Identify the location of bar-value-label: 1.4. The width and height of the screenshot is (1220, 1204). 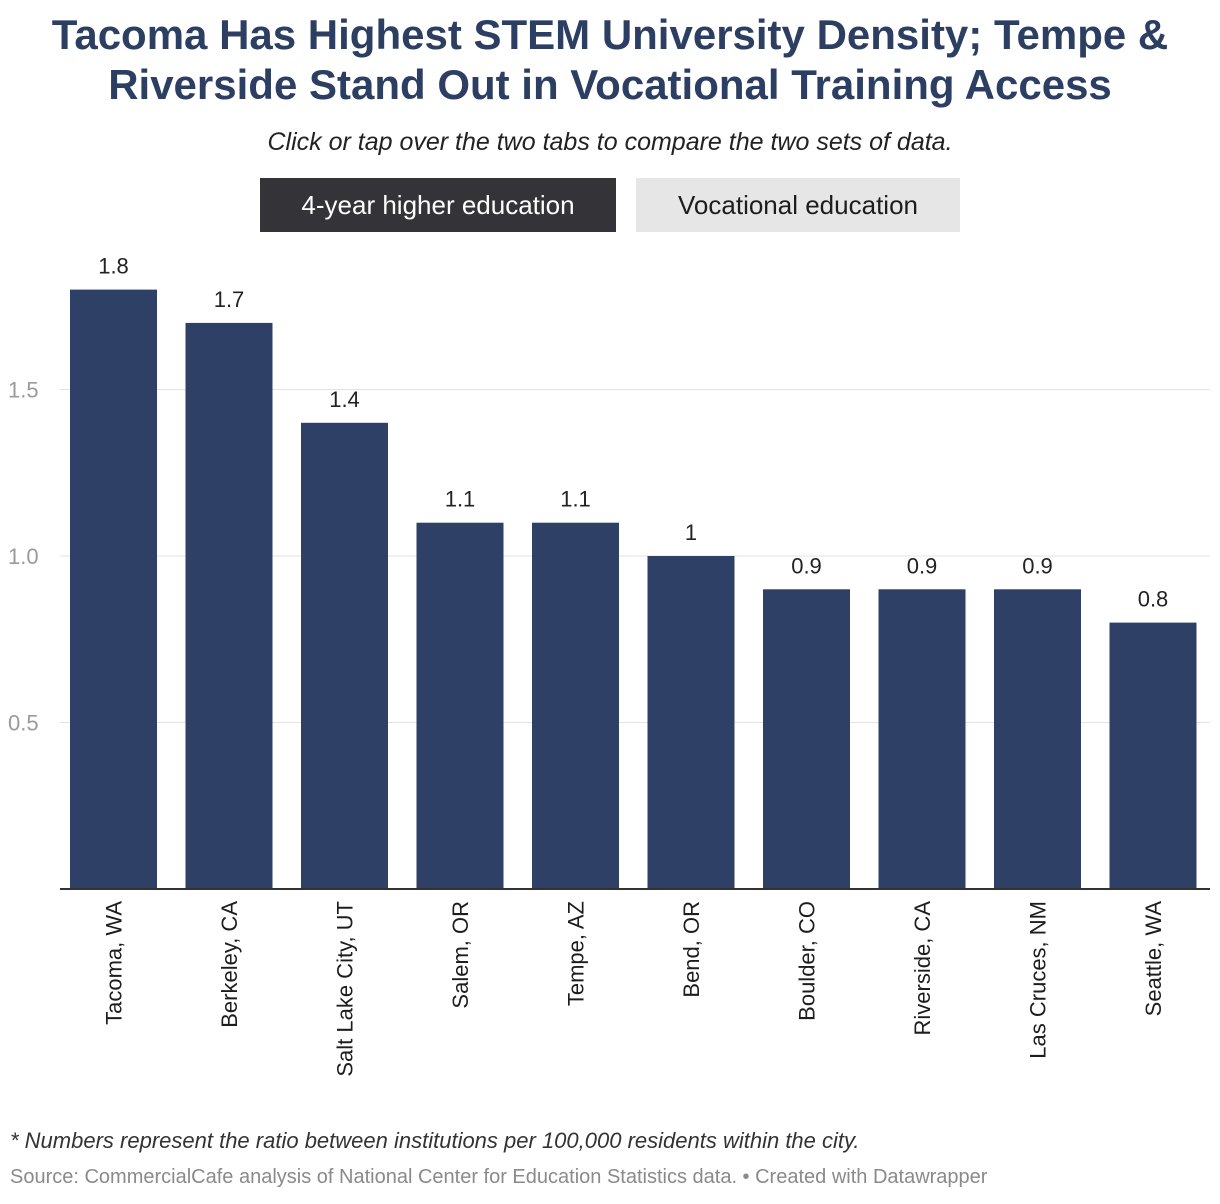
(344, 399).